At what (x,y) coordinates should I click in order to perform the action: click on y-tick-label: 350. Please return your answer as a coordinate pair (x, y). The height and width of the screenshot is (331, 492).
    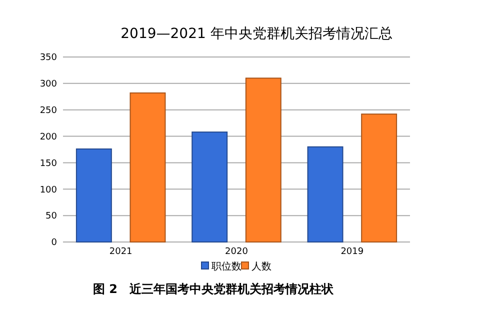
    Looking at the image, I should click on (49, 58).